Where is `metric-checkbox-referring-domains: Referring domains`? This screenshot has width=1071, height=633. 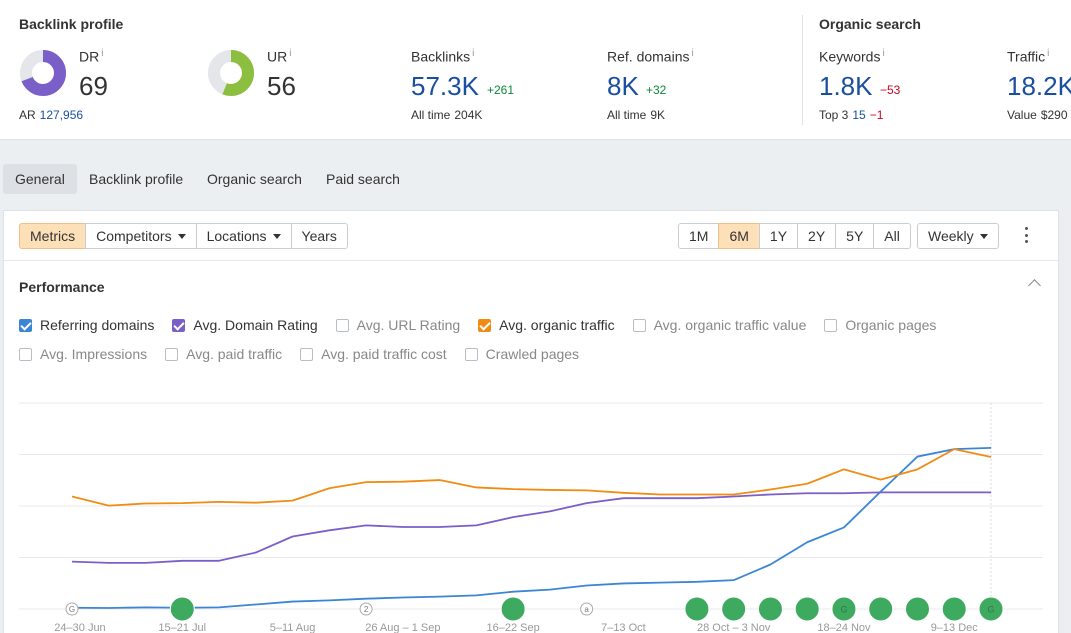
metric-checkbox-referring-domains: Referring domains is located at coordinates (86, 325).